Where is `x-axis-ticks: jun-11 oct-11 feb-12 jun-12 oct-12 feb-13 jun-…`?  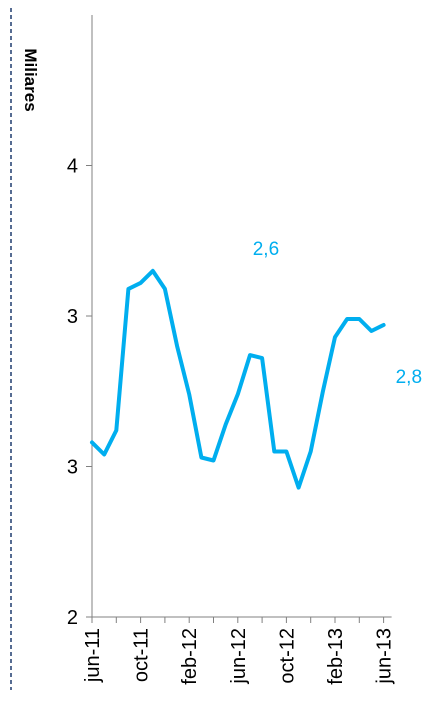
x-axis-ticks: jun-11 oct-11 feb-12 jun-12 oct-12 feb-13 jun-… is located at coordinates (239, 651).